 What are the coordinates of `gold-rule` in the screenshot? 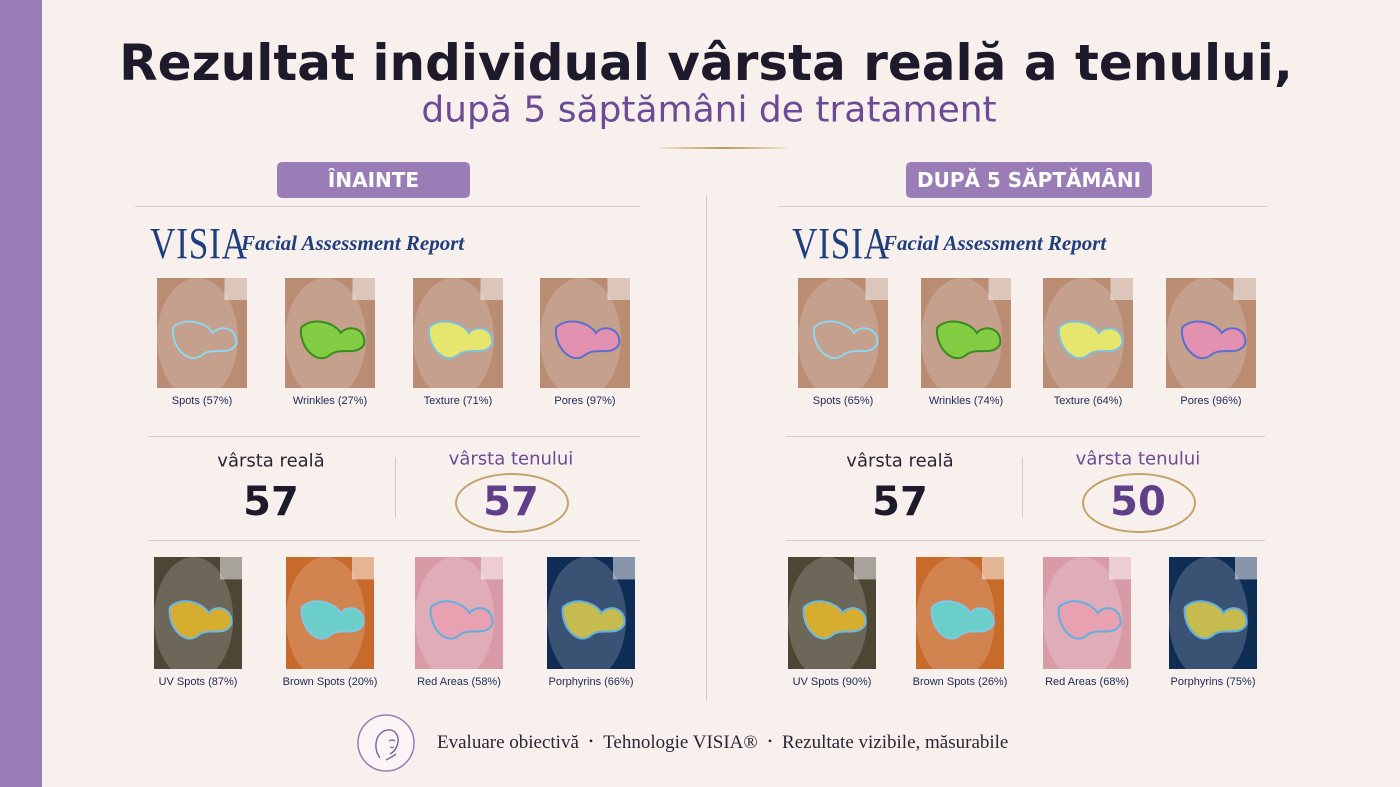 It's located at (723, 148).